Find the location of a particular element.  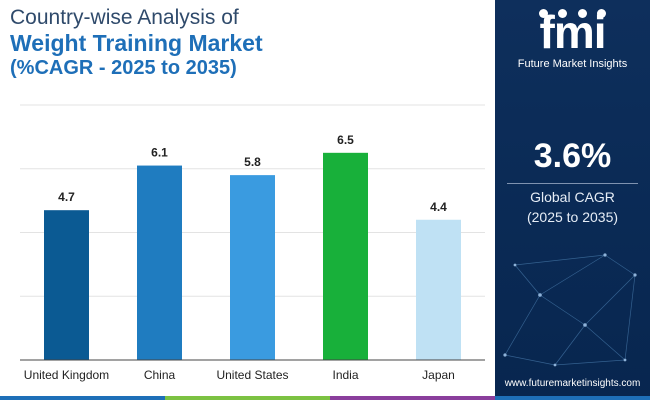

bar-china is located at coordinates (159, 262).